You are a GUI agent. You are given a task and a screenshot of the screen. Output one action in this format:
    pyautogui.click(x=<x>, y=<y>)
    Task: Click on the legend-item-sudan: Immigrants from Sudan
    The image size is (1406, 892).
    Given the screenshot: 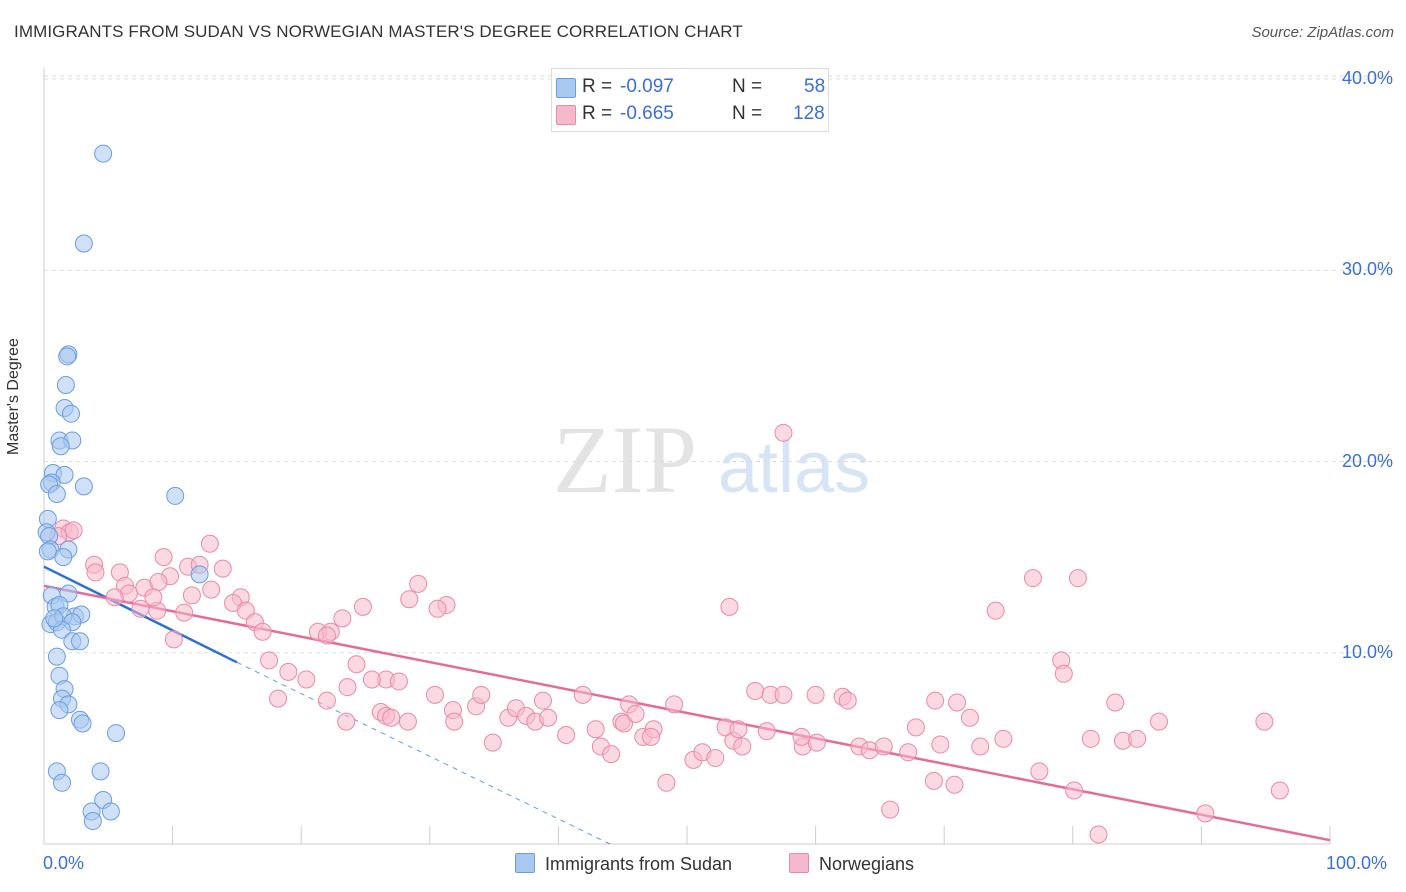 What is the action you would take?
    pyautogui.click(x=623, y=864)
    